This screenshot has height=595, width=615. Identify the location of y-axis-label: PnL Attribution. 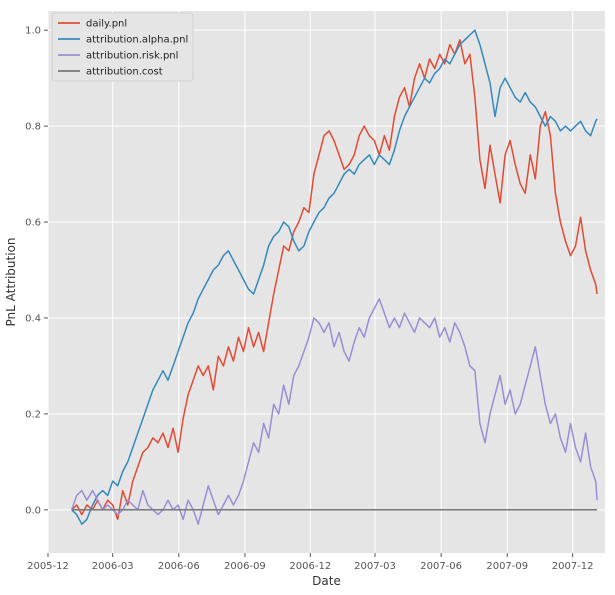
(11, 281).